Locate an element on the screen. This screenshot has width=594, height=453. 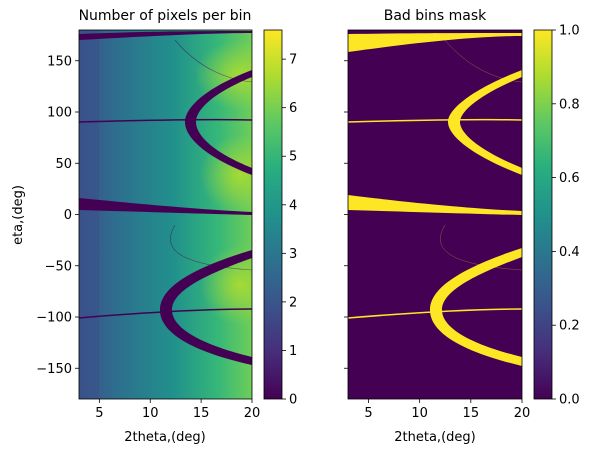
pixels-per-bin-y-tick-label: −100 is located at coordinates (54, 318).